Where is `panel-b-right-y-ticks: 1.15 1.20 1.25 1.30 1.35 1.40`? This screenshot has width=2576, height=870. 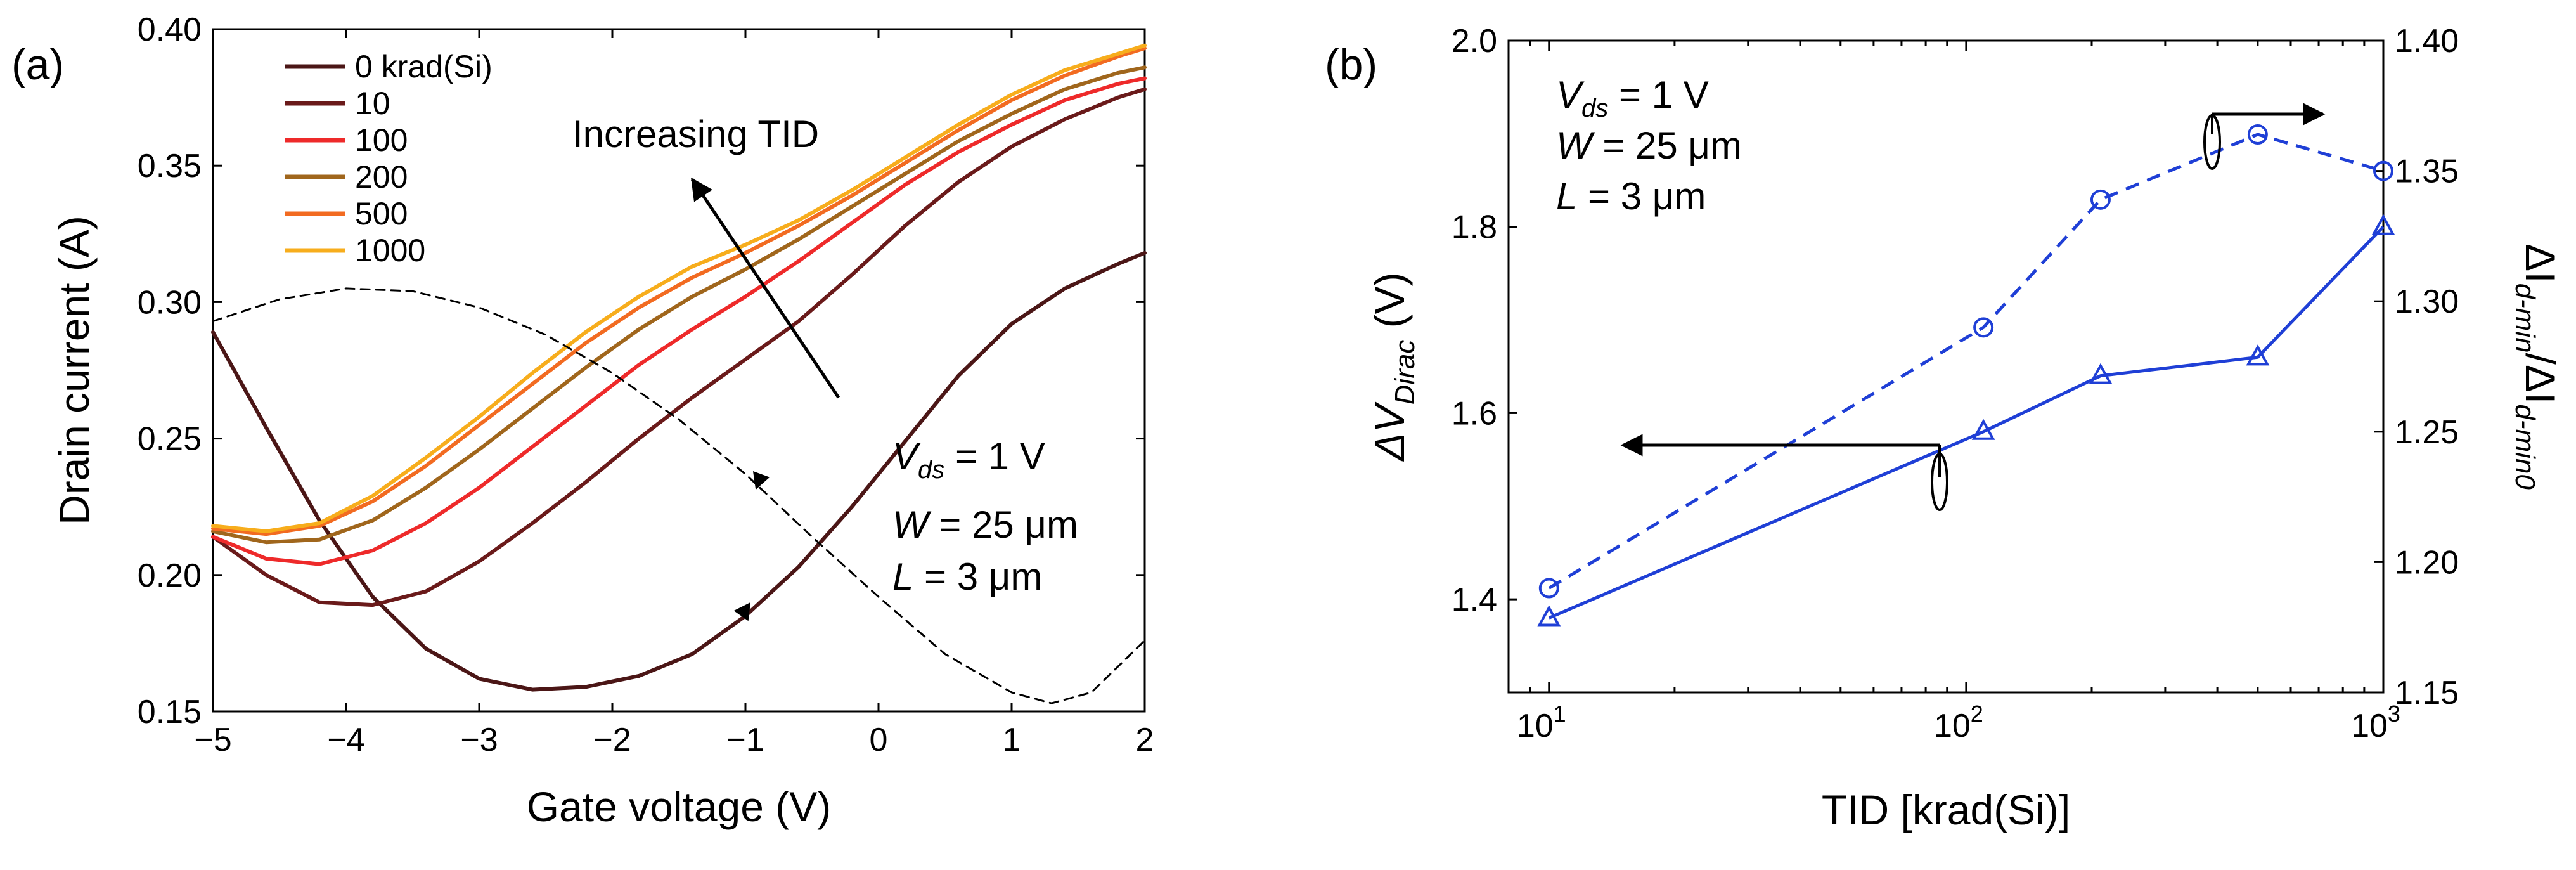 panel-b-right-y-ticks: 1.15 1.20 1.25 1.30 1.35 1.40 is located at coordinates (2416, 367).